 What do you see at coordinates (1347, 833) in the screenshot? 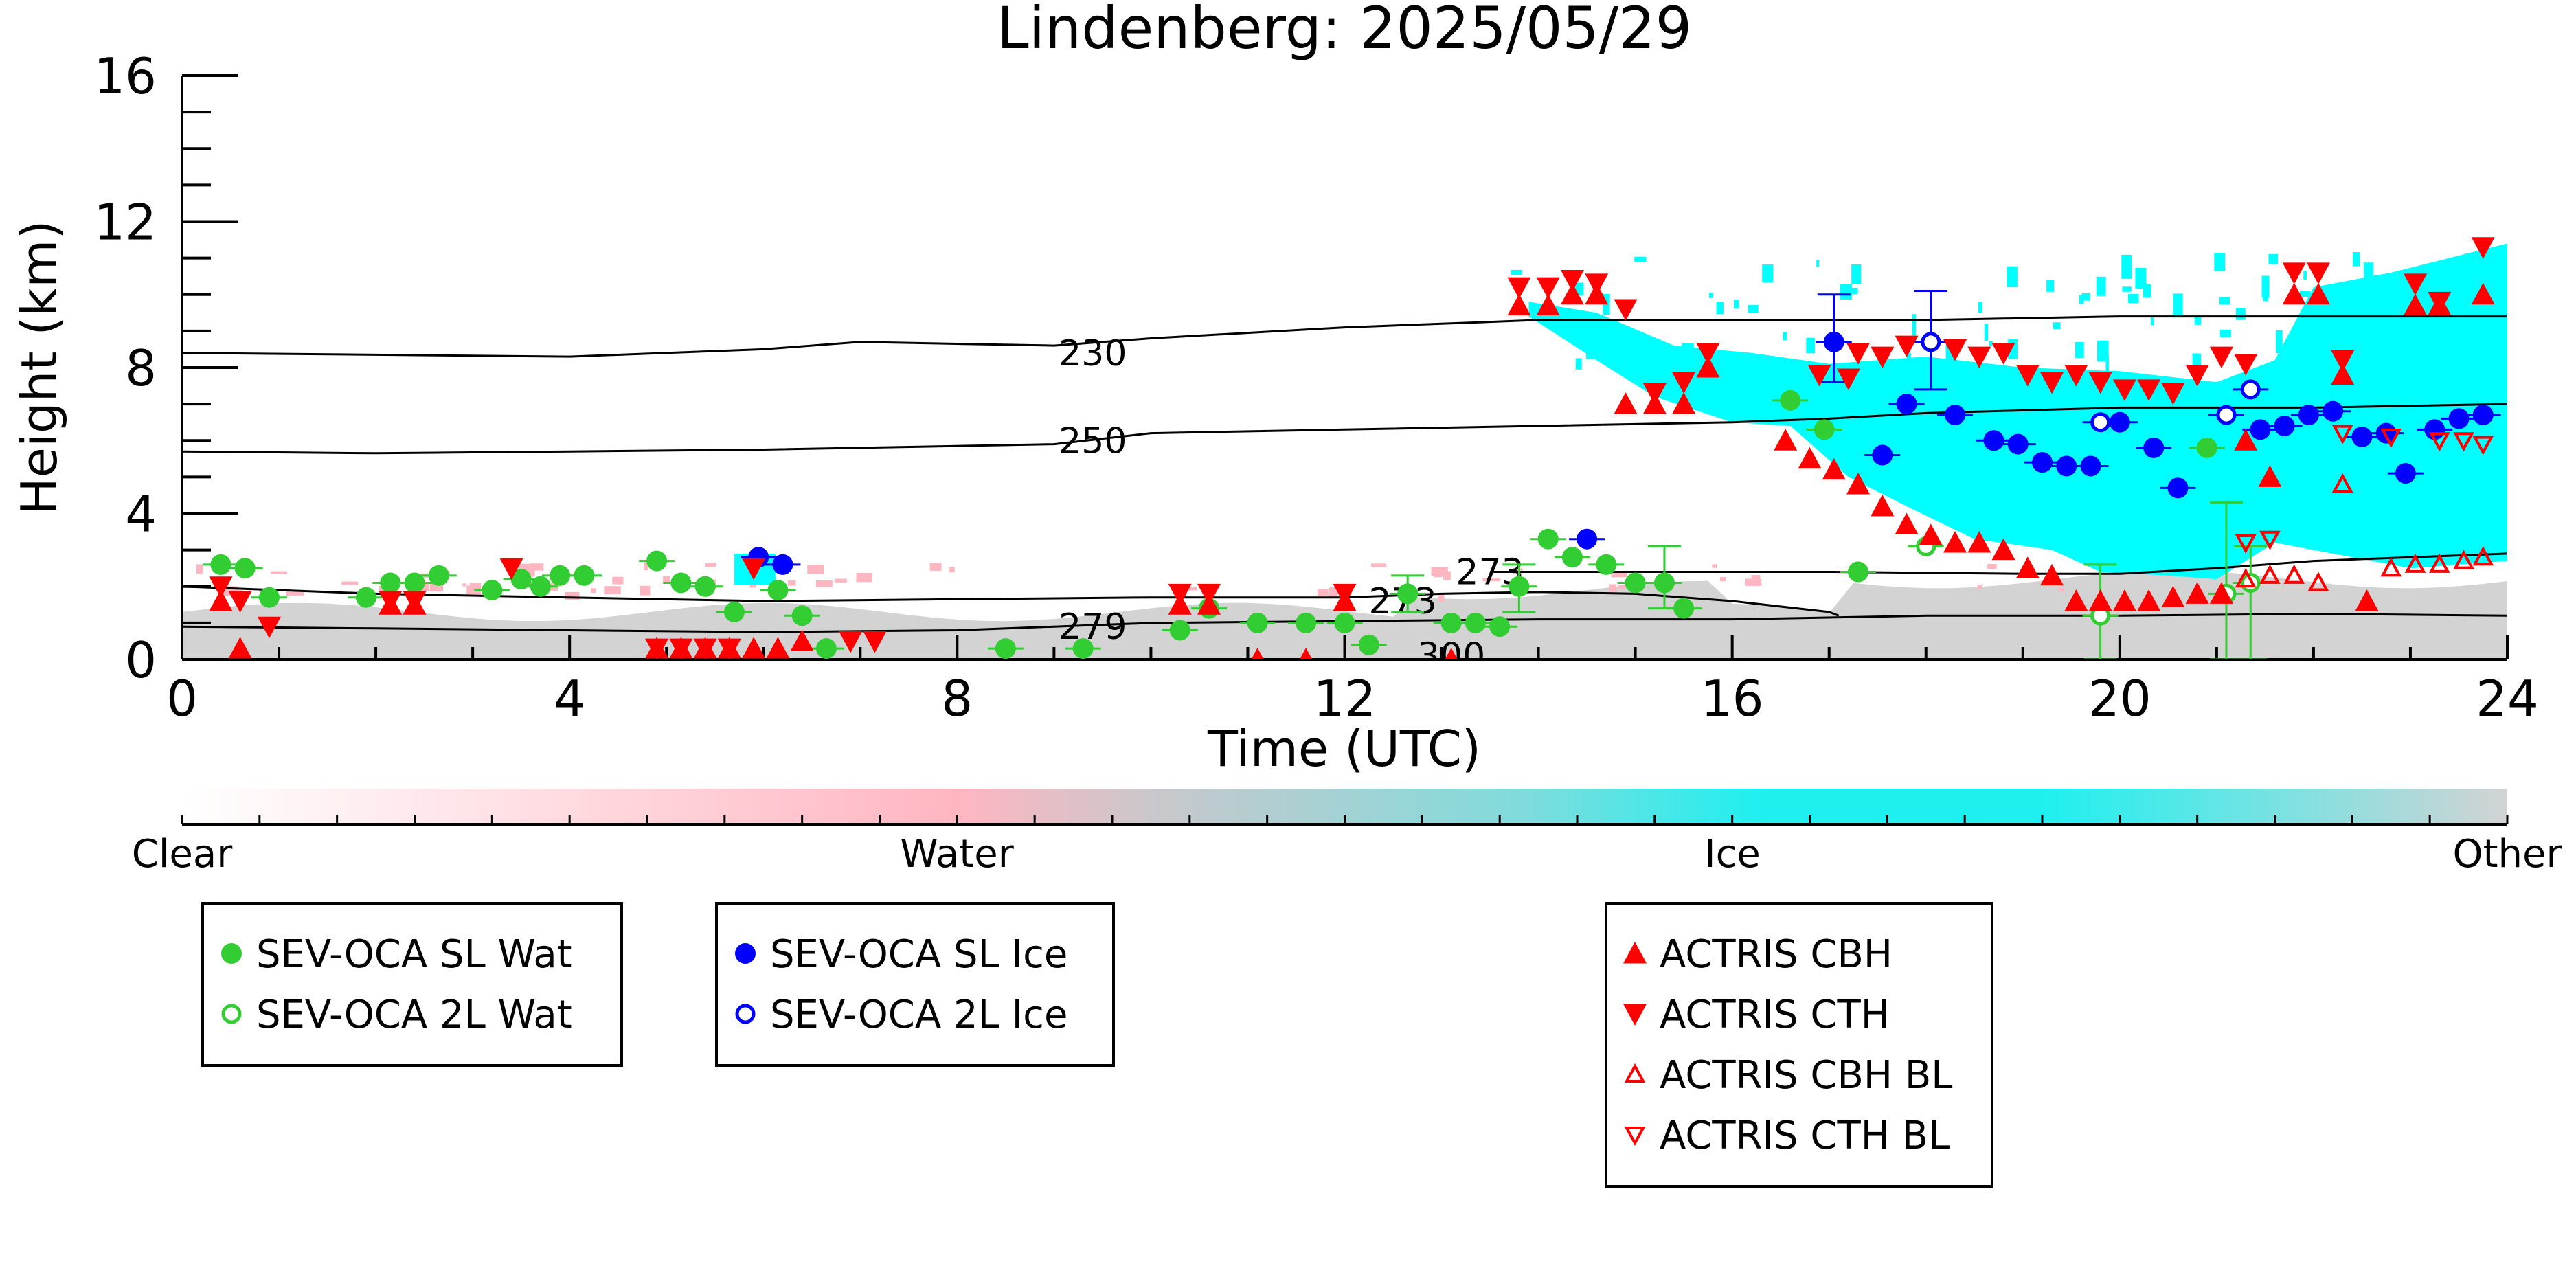
I see `colorbar: Clear Water Ice Other` at bounding box center [1347, 833].